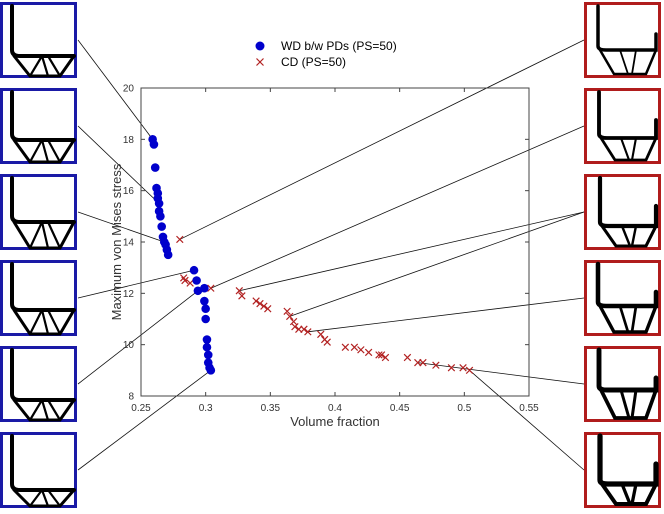 The height and width of the screenshot is (514, 664). Describe the element at coordinates (335, 421) in the screenshot. I see `x-axis-title: Volume fraction` at that location.